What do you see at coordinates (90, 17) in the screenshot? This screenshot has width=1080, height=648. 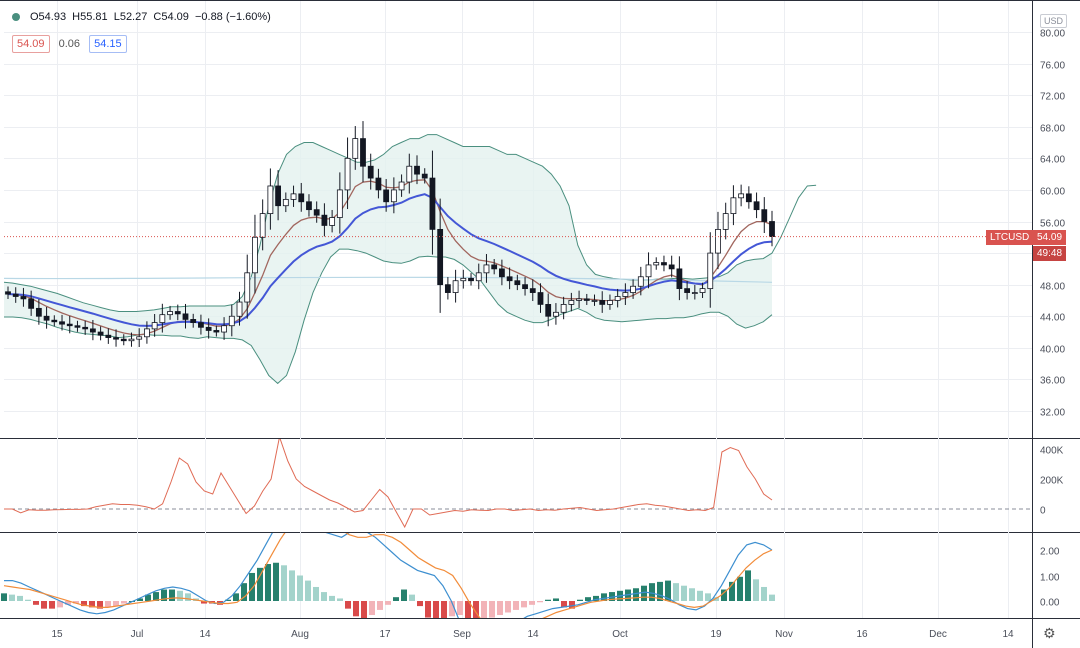 I see `high-value: H55.81` at bounding box center [90, 17].